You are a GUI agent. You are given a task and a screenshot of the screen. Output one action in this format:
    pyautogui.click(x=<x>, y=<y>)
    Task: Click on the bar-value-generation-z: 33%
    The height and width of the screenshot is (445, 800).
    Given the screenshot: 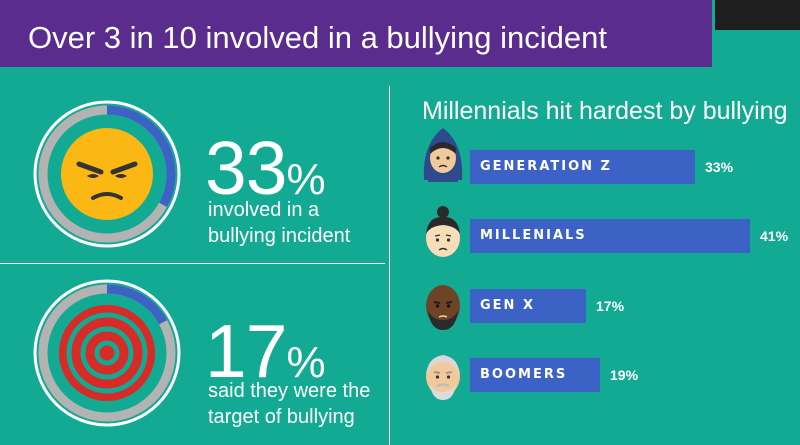 What is the action you would take?
    pyautogui.click(x=719, y=167)
    